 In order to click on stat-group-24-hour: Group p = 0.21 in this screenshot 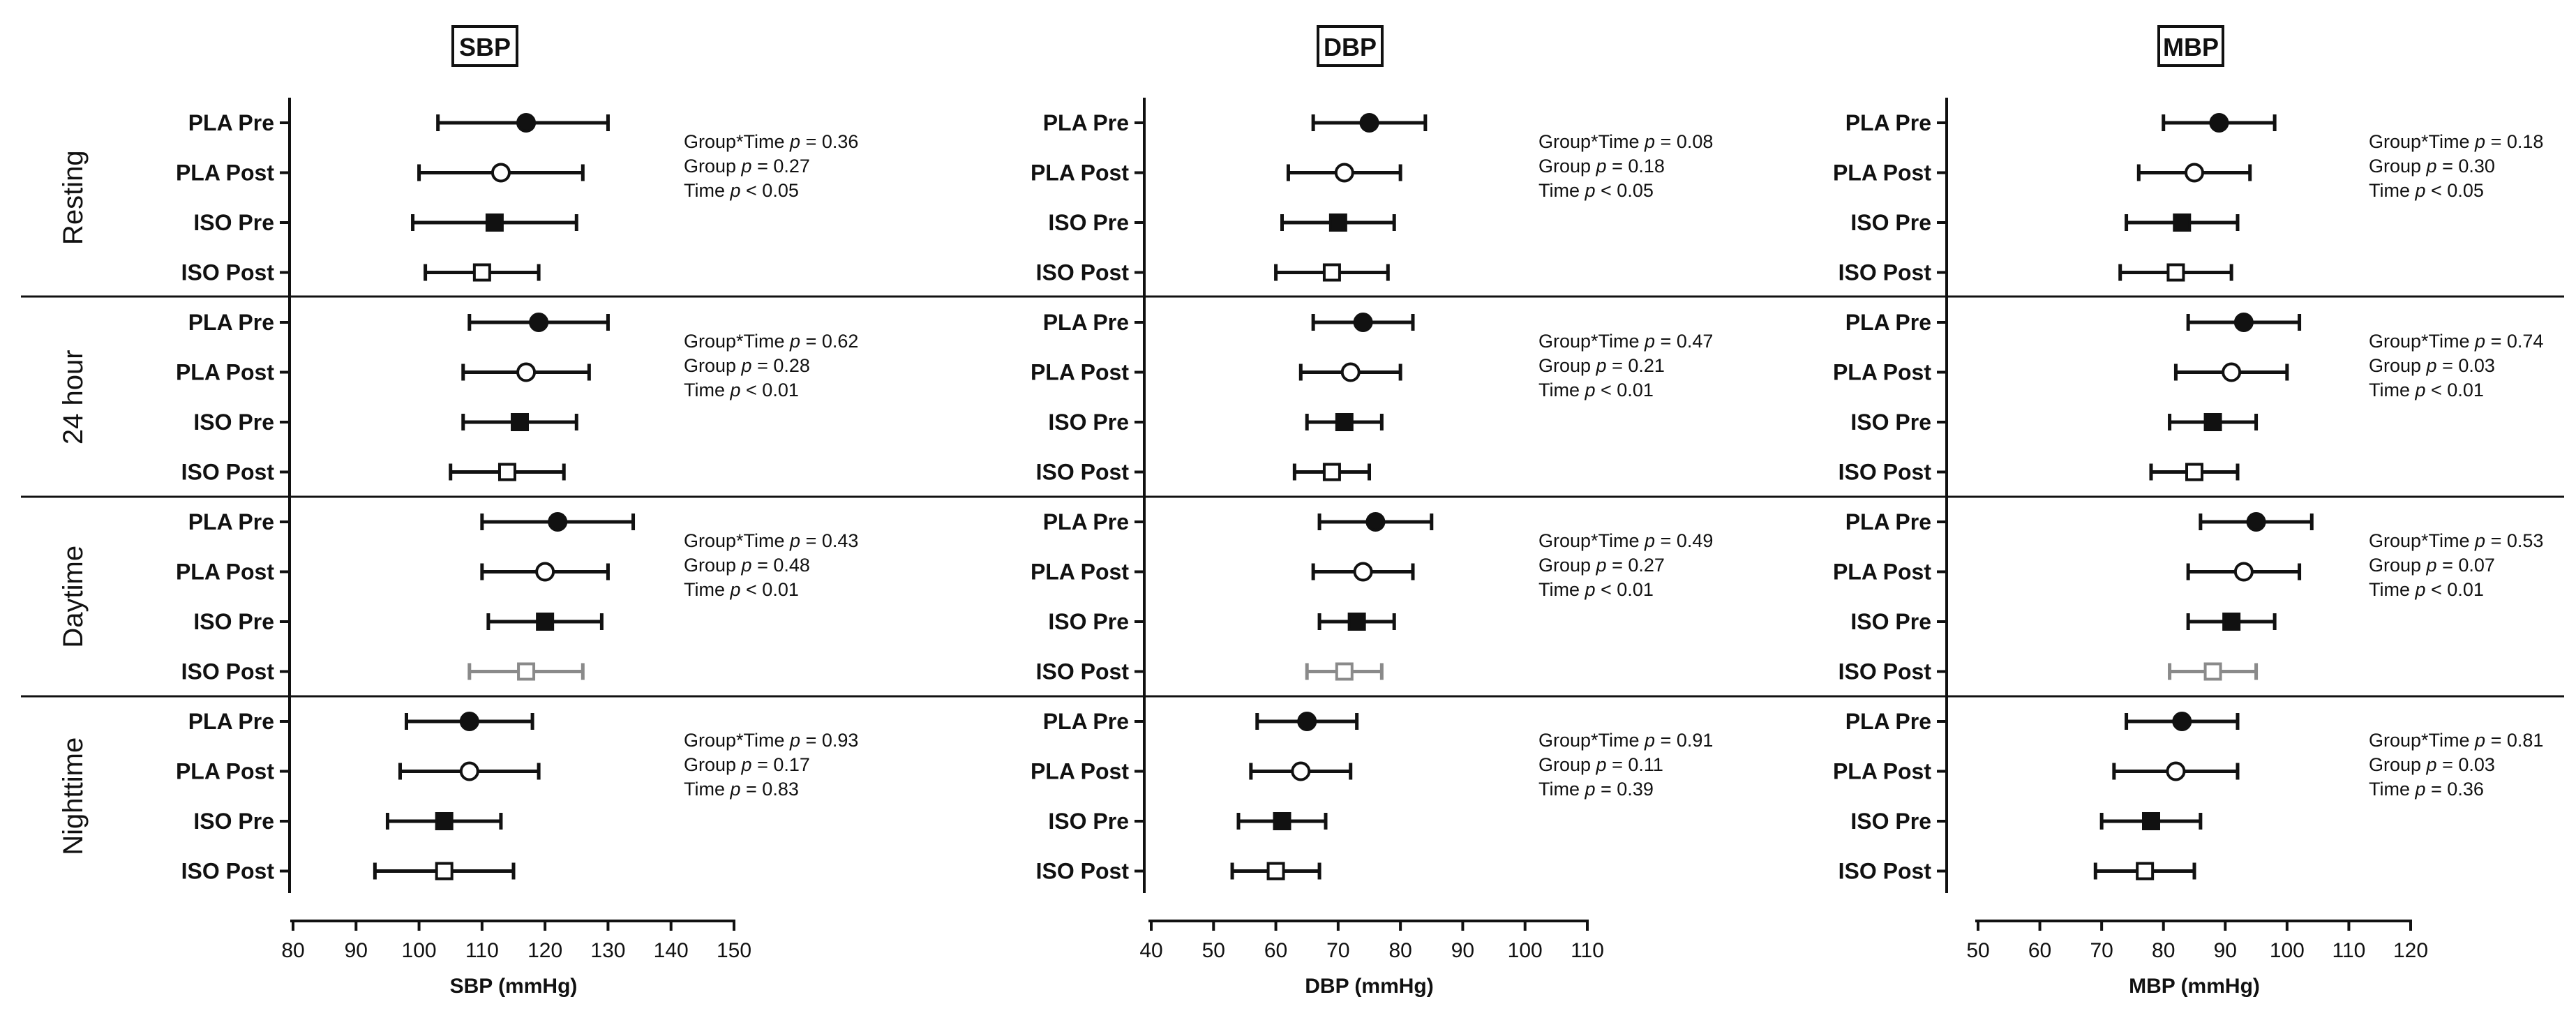, I will do `click(1601, 365)`.